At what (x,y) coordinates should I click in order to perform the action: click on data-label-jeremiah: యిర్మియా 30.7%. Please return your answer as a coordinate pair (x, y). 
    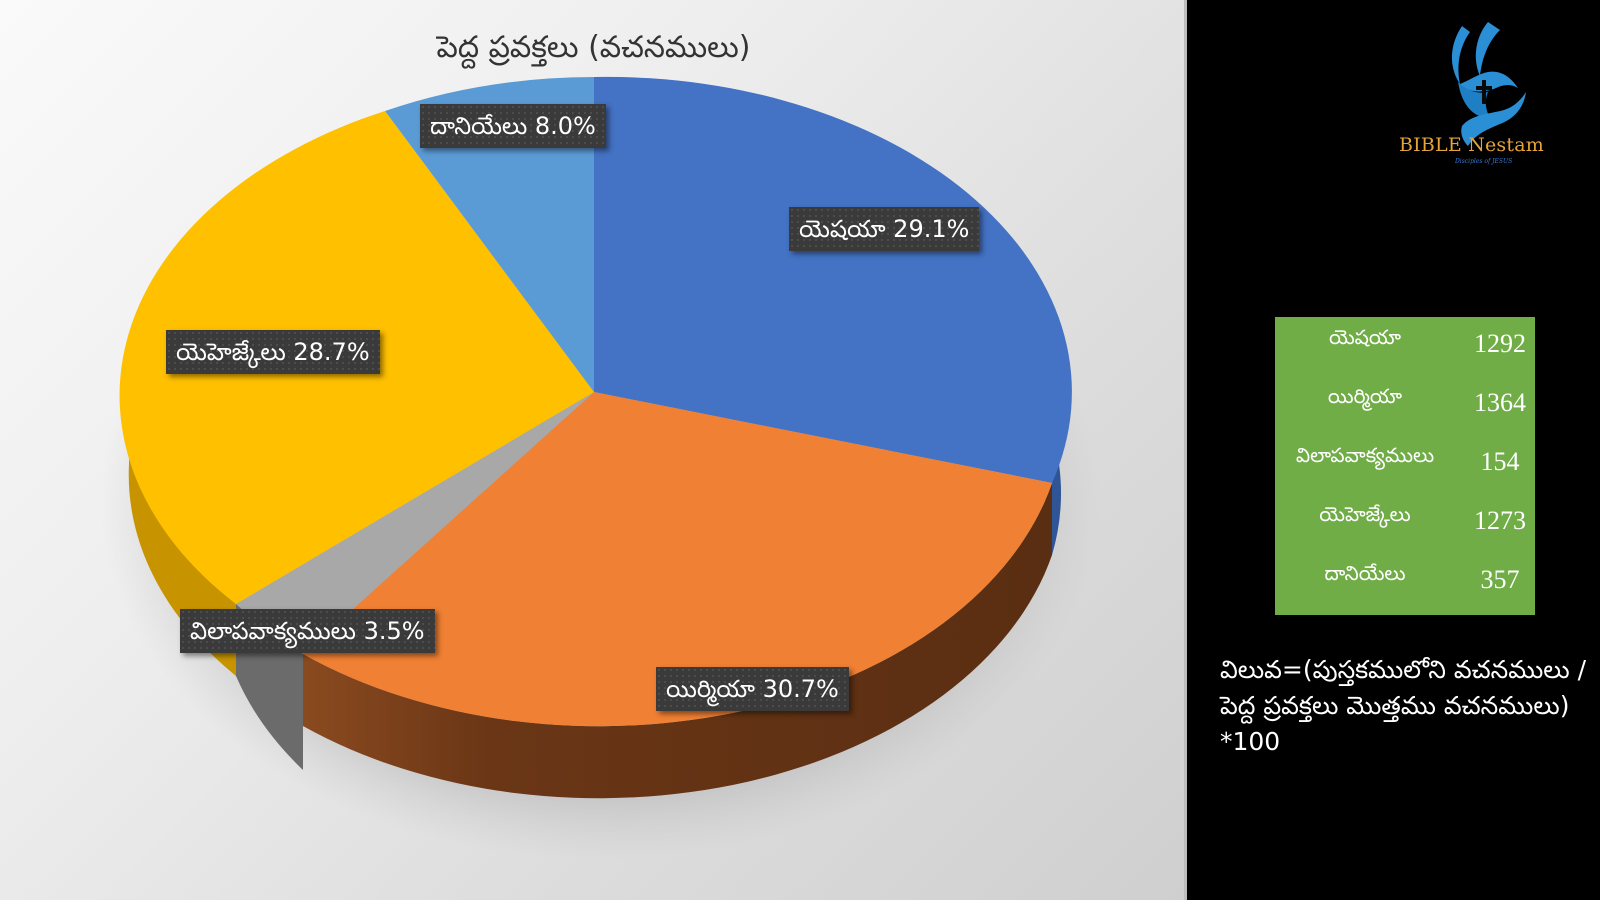
    Looking at the image, I should click on (752, 689).